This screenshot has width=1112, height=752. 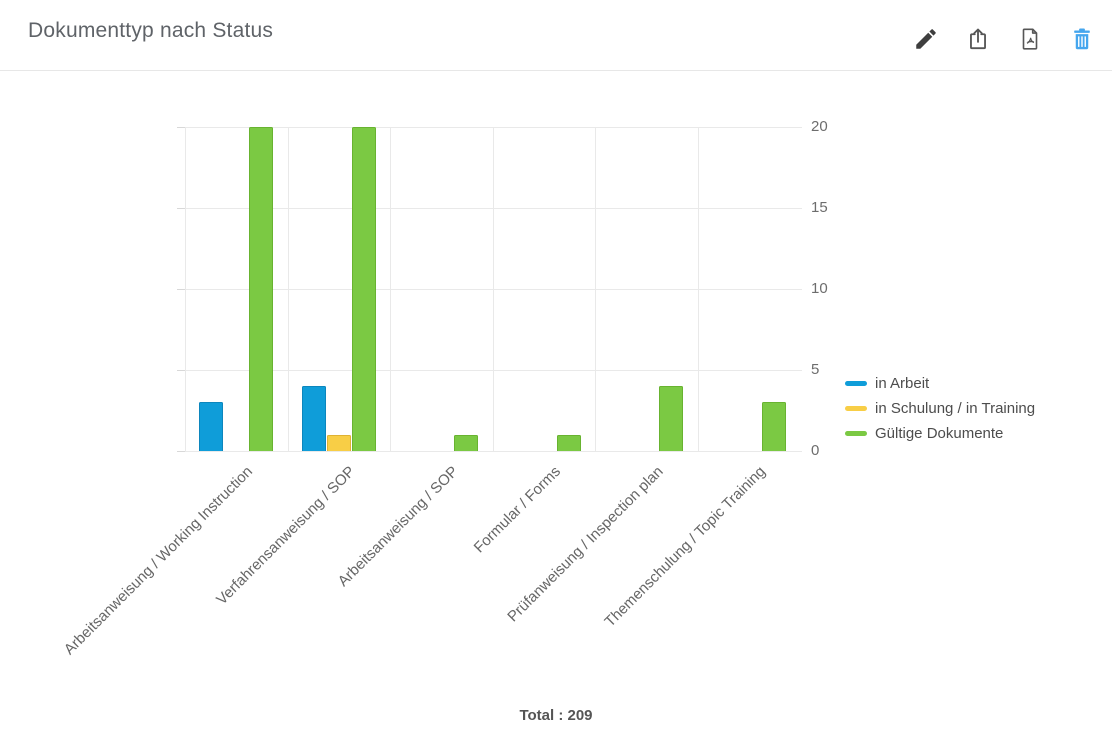 I want to click on bar-in-schulung, so click(x=338, y=442).